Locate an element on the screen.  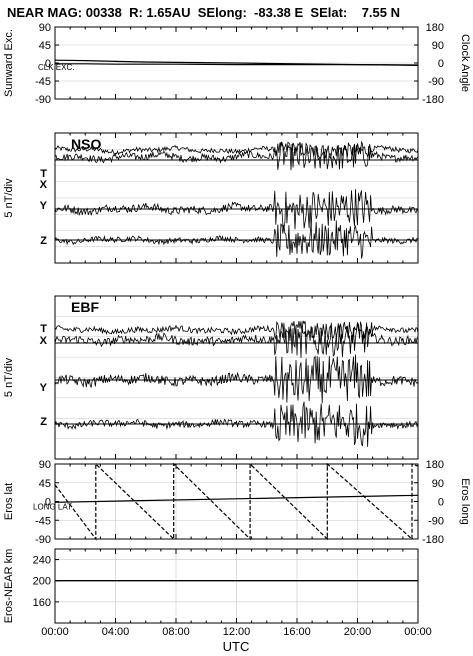
sun-annotation: CLK EXC. is located at coordinates (56, 67).